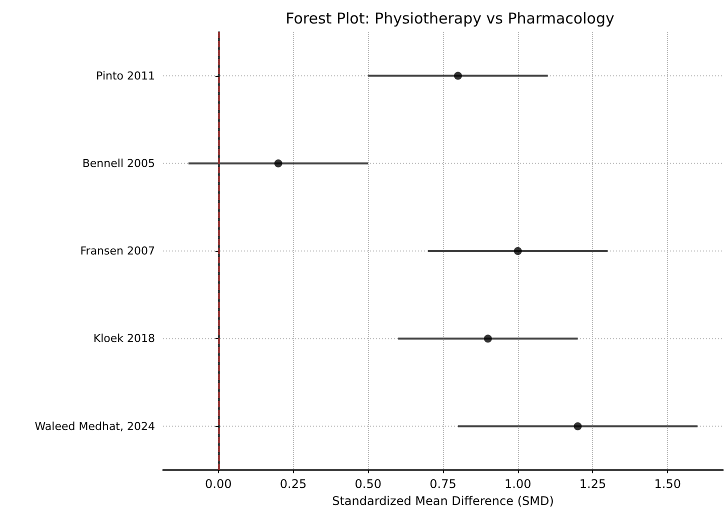  Describe the element at coordinates (117, 251) in the screenshot. I see `y-tick-label: Fransen 2007` at that location.